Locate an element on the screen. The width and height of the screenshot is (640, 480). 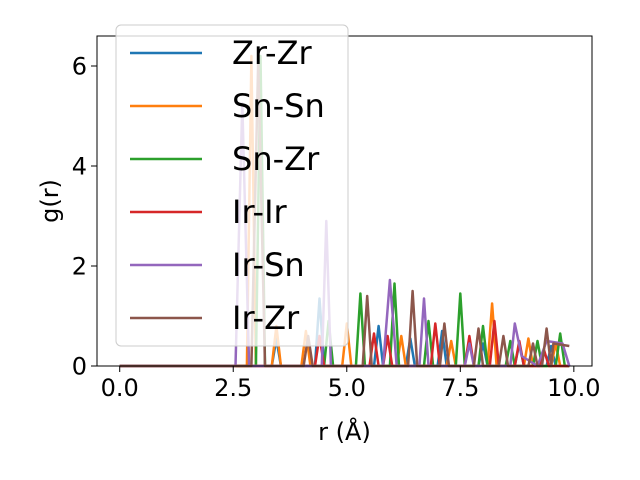
legend-label: Ir-Zr is located at coordinates (266, 318).